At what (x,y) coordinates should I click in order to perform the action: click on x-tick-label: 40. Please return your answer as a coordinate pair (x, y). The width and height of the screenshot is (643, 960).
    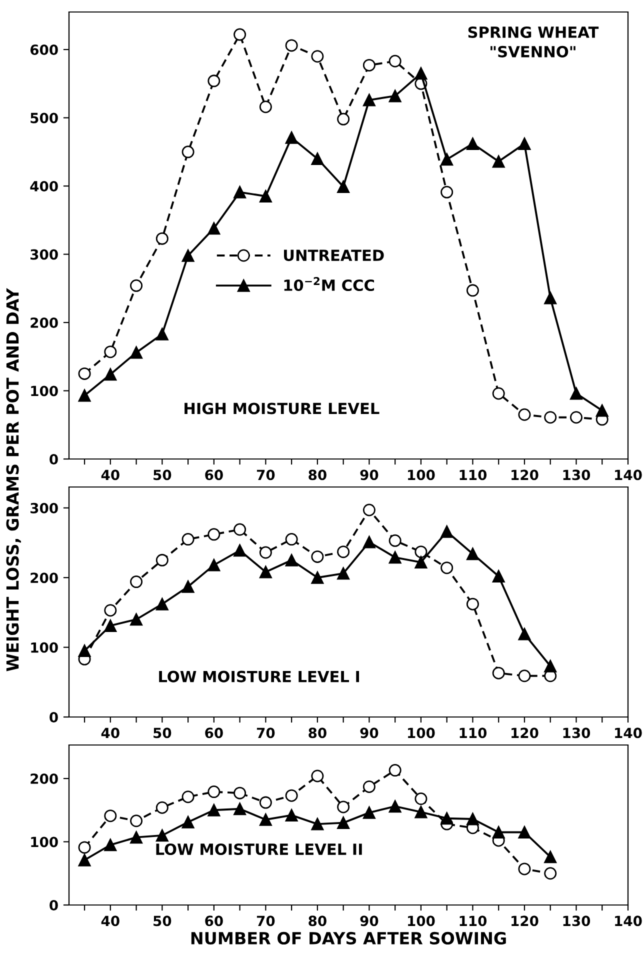
    Looking at the image, I should click on (110, 921).